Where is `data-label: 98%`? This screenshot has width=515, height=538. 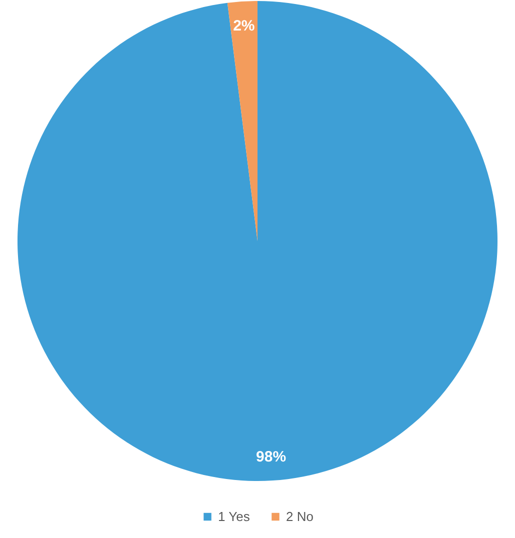
data-label: 98% is located at coordinates (271, 457).